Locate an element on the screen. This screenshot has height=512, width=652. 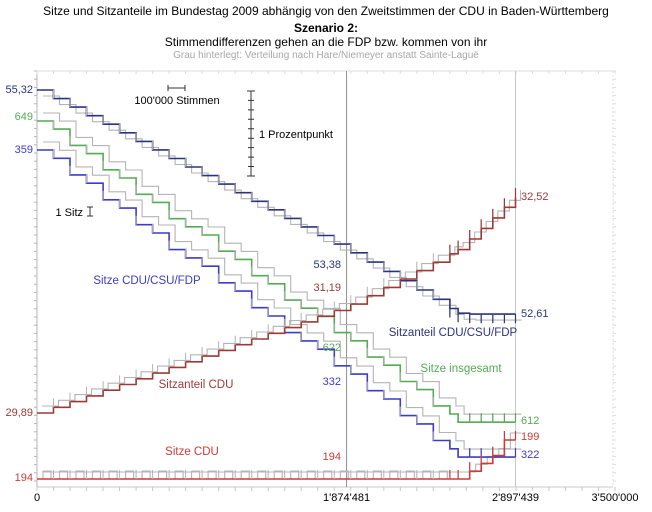
value-label-mid-sitze_cdu: 194 is located at coordinates (332, 457).